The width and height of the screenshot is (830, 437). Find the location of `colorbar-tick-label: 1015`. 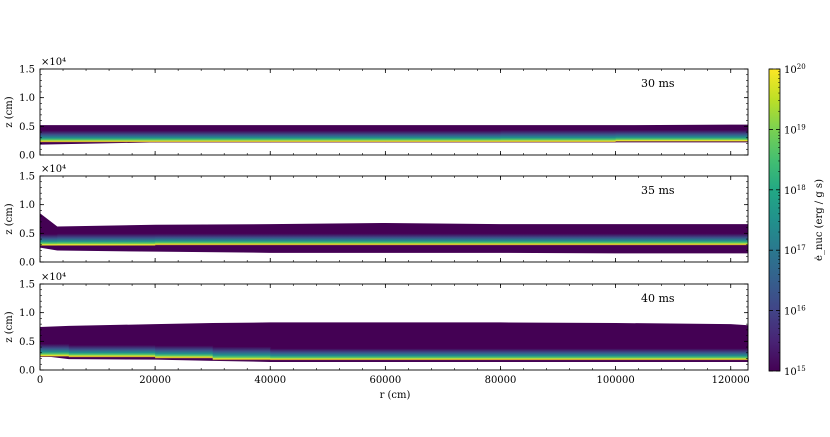

colorbar-tick-label: 1015 is located at coordinates (795, 371).